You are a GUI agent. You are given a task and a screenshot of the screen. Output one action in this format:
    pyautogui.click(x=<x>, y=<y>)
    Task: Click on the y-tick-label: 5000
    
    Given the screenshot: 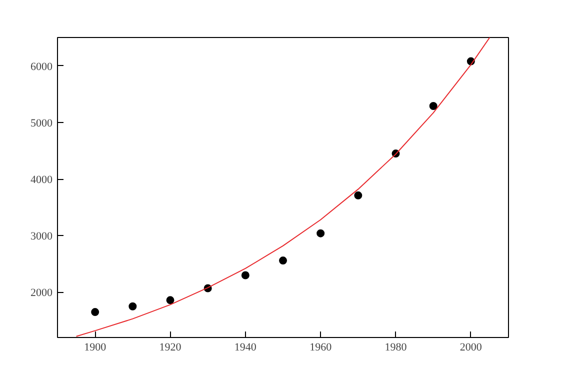 What is the action you would take?
    pyautogui.click(x=41, y=123)
    